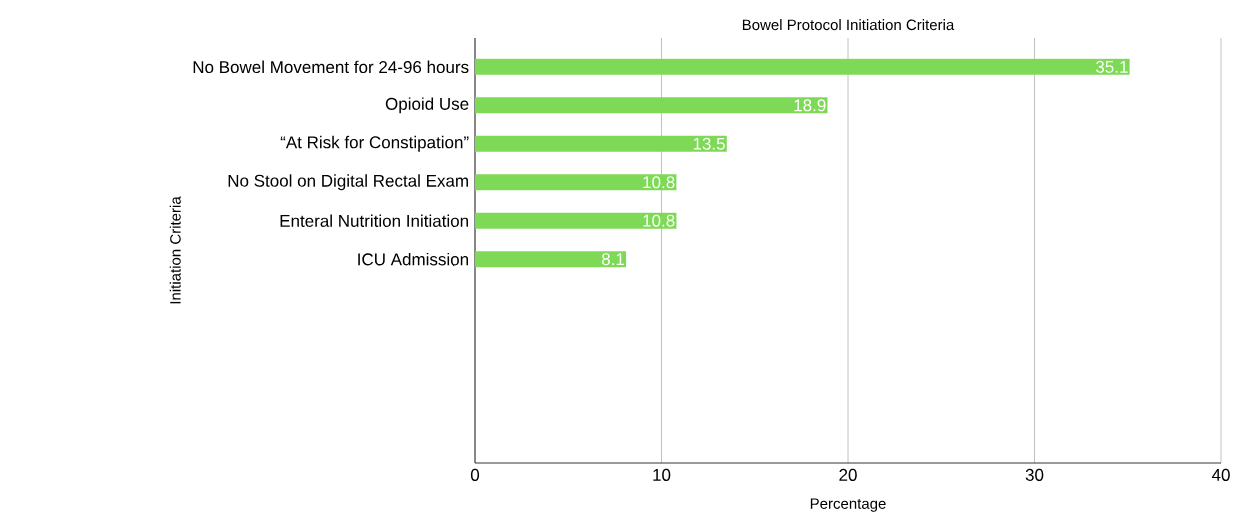 The width and height of the screenshot is (1242, 522). Describe the element at coordinates (374, 220) in the screenshot. I see `y-tick-label: Enteral Nutrition Initiation` at that location.